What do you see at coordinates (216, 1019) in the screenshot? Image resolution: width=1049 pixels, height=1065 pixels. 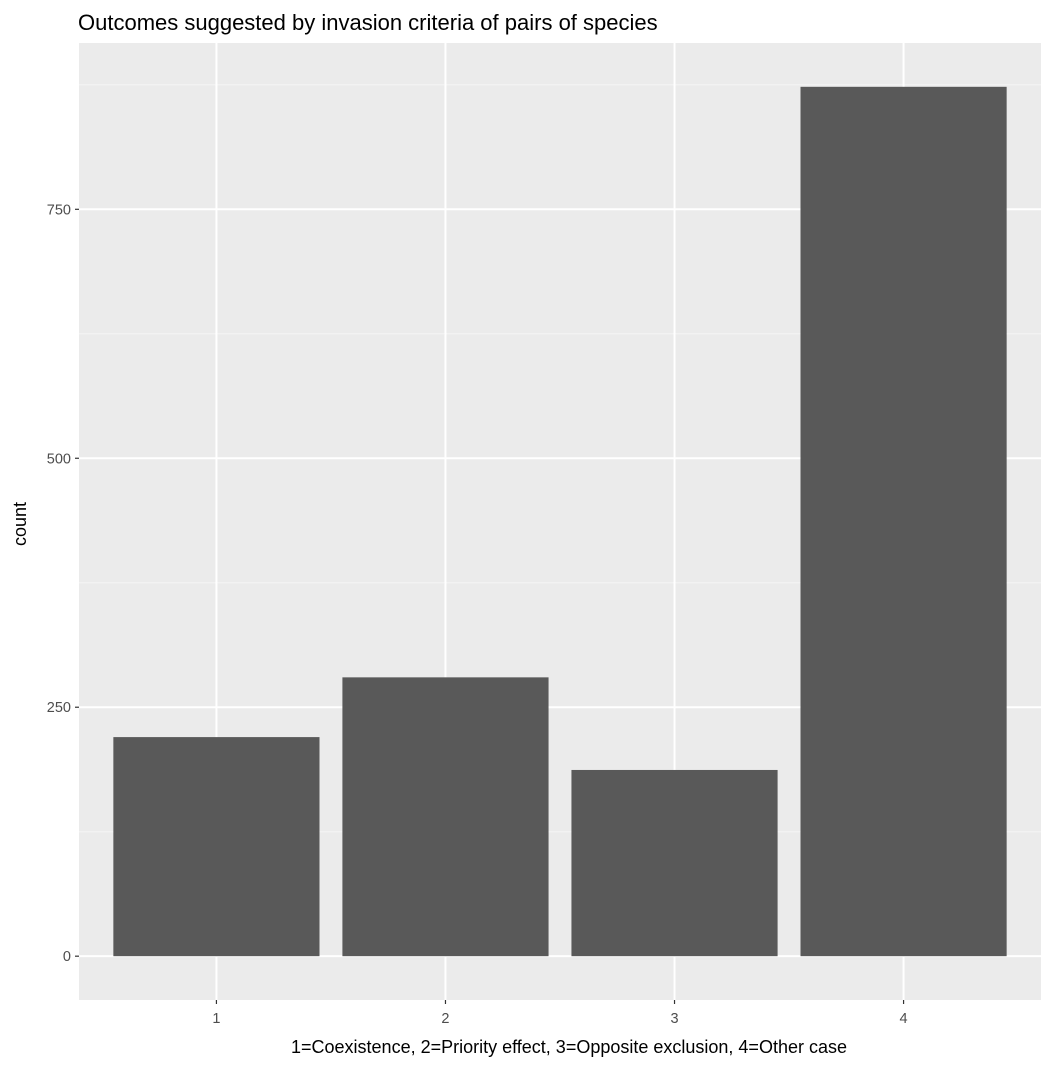 I see `x-tick-label: 1` at bounding box center [216, 1019].